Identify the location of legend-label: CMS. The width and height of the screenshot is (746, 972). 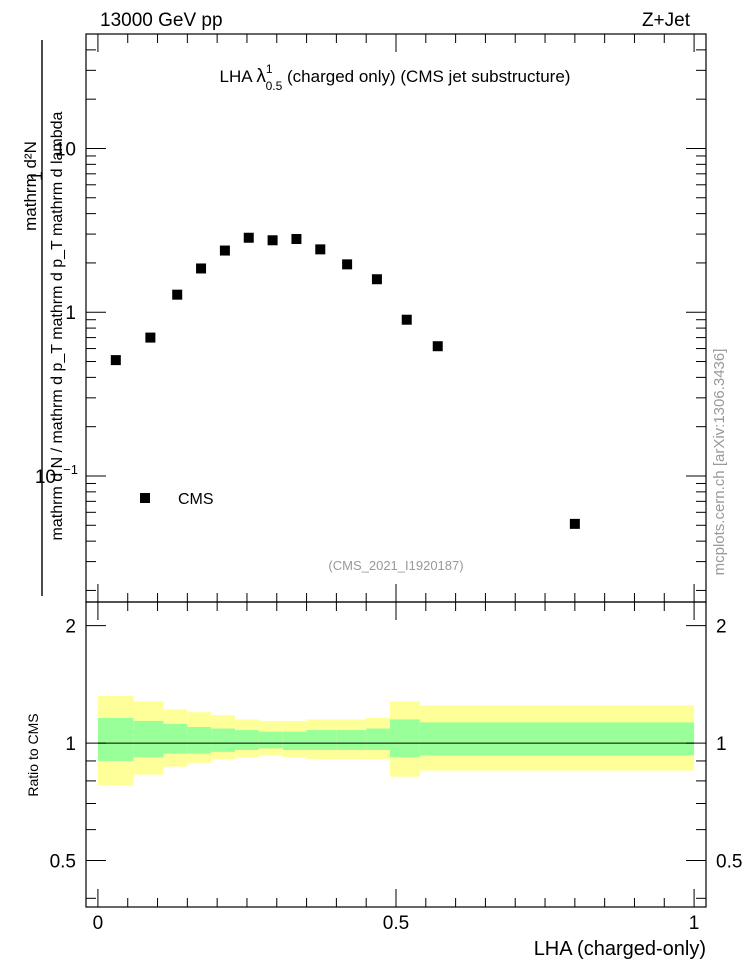
(196, 499).